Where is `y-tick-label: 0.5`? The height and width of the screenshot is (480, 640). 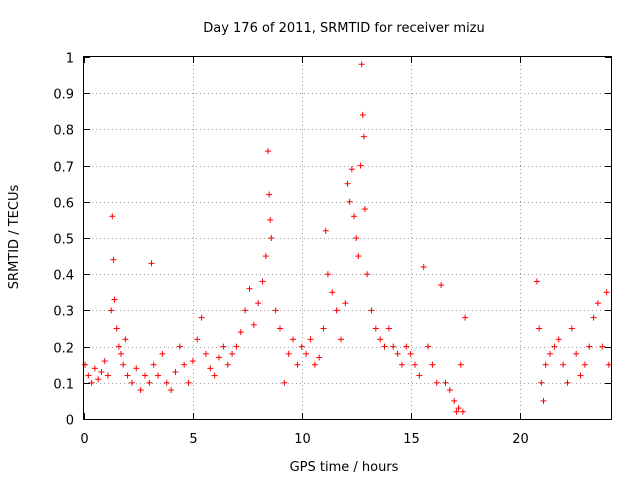 y-tick-label: 0.5 is located at coordinates (63, 240).